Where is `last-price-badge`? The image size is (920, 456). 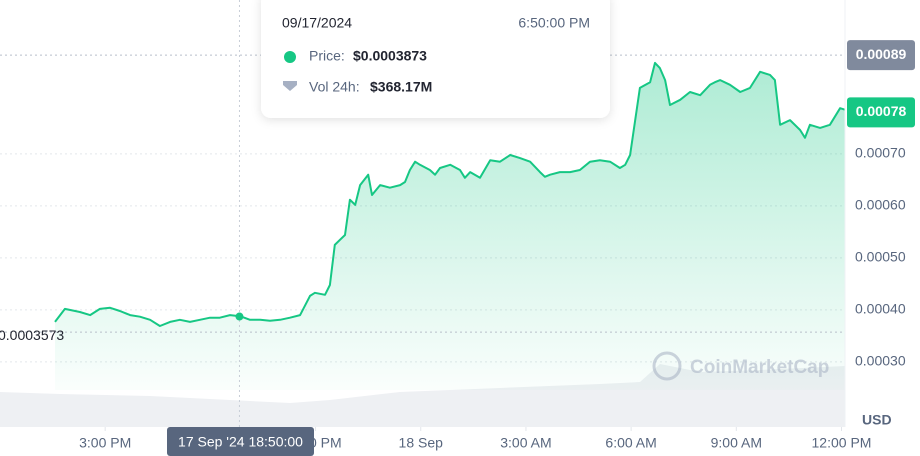 last-price-badge is located at coordinates (881, 112).